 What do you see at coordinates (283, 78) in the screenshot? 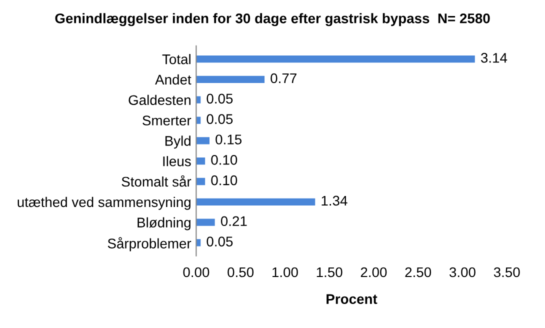
I see `data-label: 0.77` at bounding box center [283, 78].